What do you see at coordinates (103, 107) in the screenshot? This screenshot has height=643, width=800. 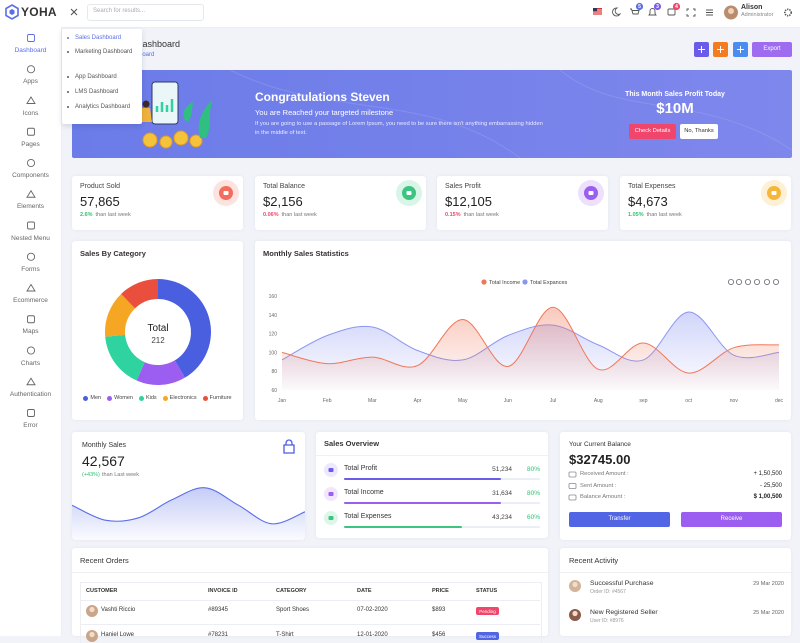 I see `submenu-item: Analytics Dashboard` at bounding box center [103, 107].